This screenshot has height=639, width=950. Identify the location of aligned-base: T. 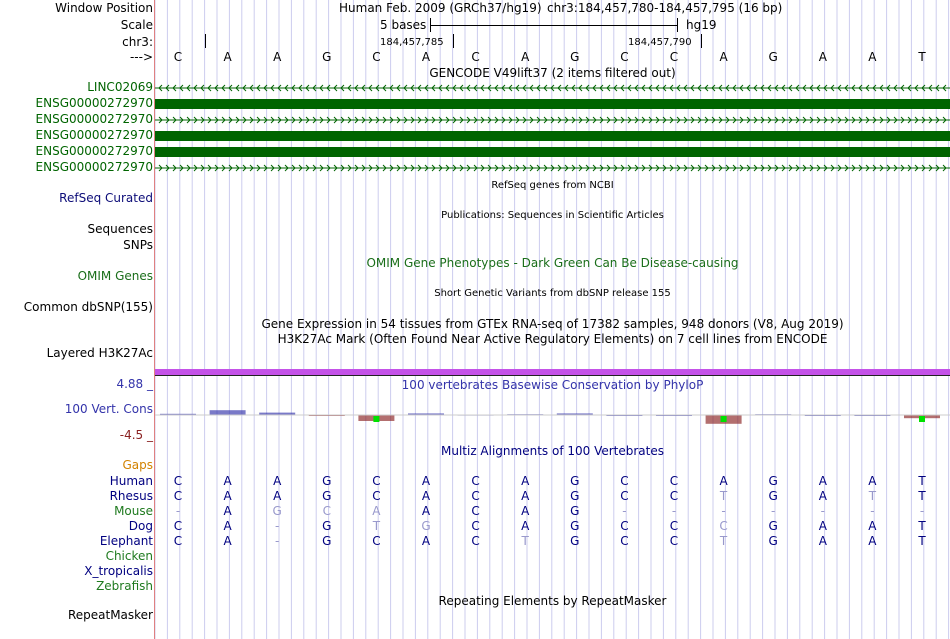
(525, 541).